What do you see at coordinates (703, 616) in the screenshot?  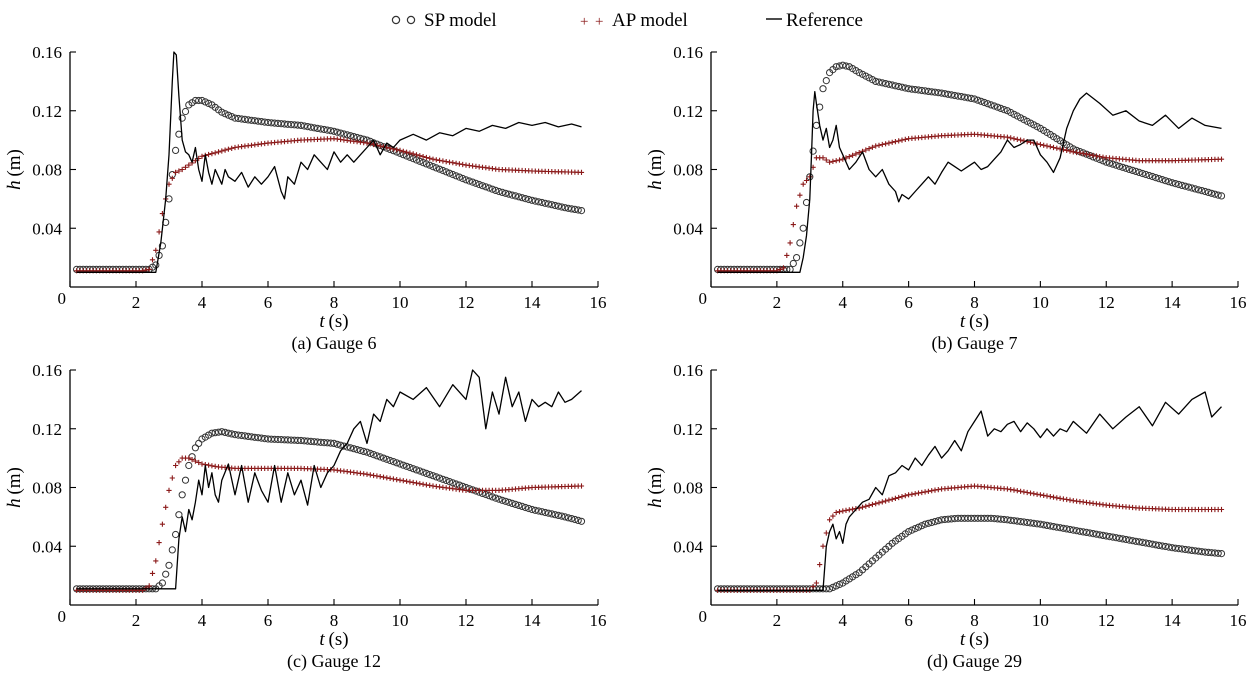 I see `origin-label: 0` at bounding box center [703, 616].